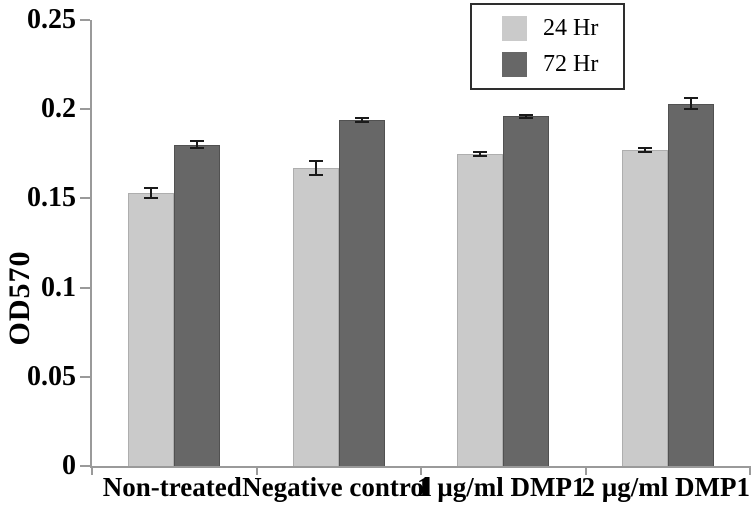  I want to click on legend-label: 24 Hr, so click(571, 27).